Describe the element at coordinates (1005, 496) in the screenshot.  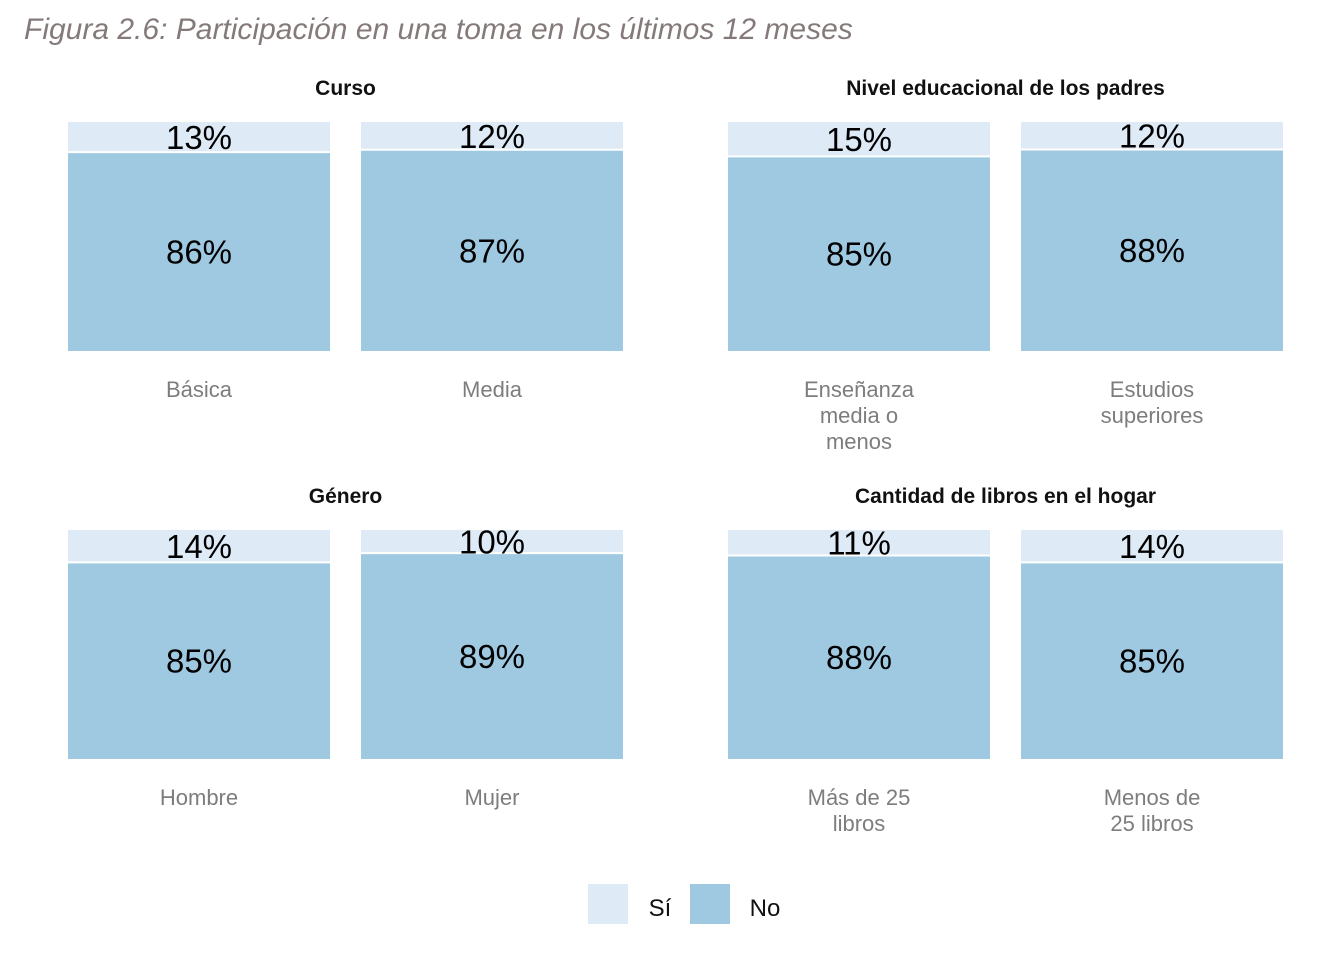
I see `panel-title: Cantidad de libros en el hogar` at that location.